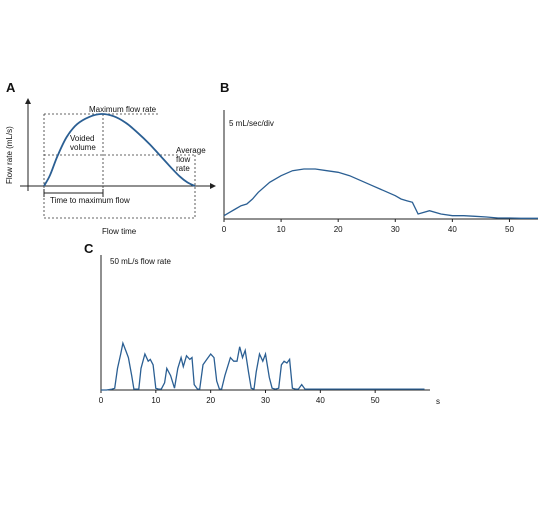  Describe the element at coordinates (123, 109) in the screenshot. I see `panel-a-max-label: Maximum flow rate` at that location.